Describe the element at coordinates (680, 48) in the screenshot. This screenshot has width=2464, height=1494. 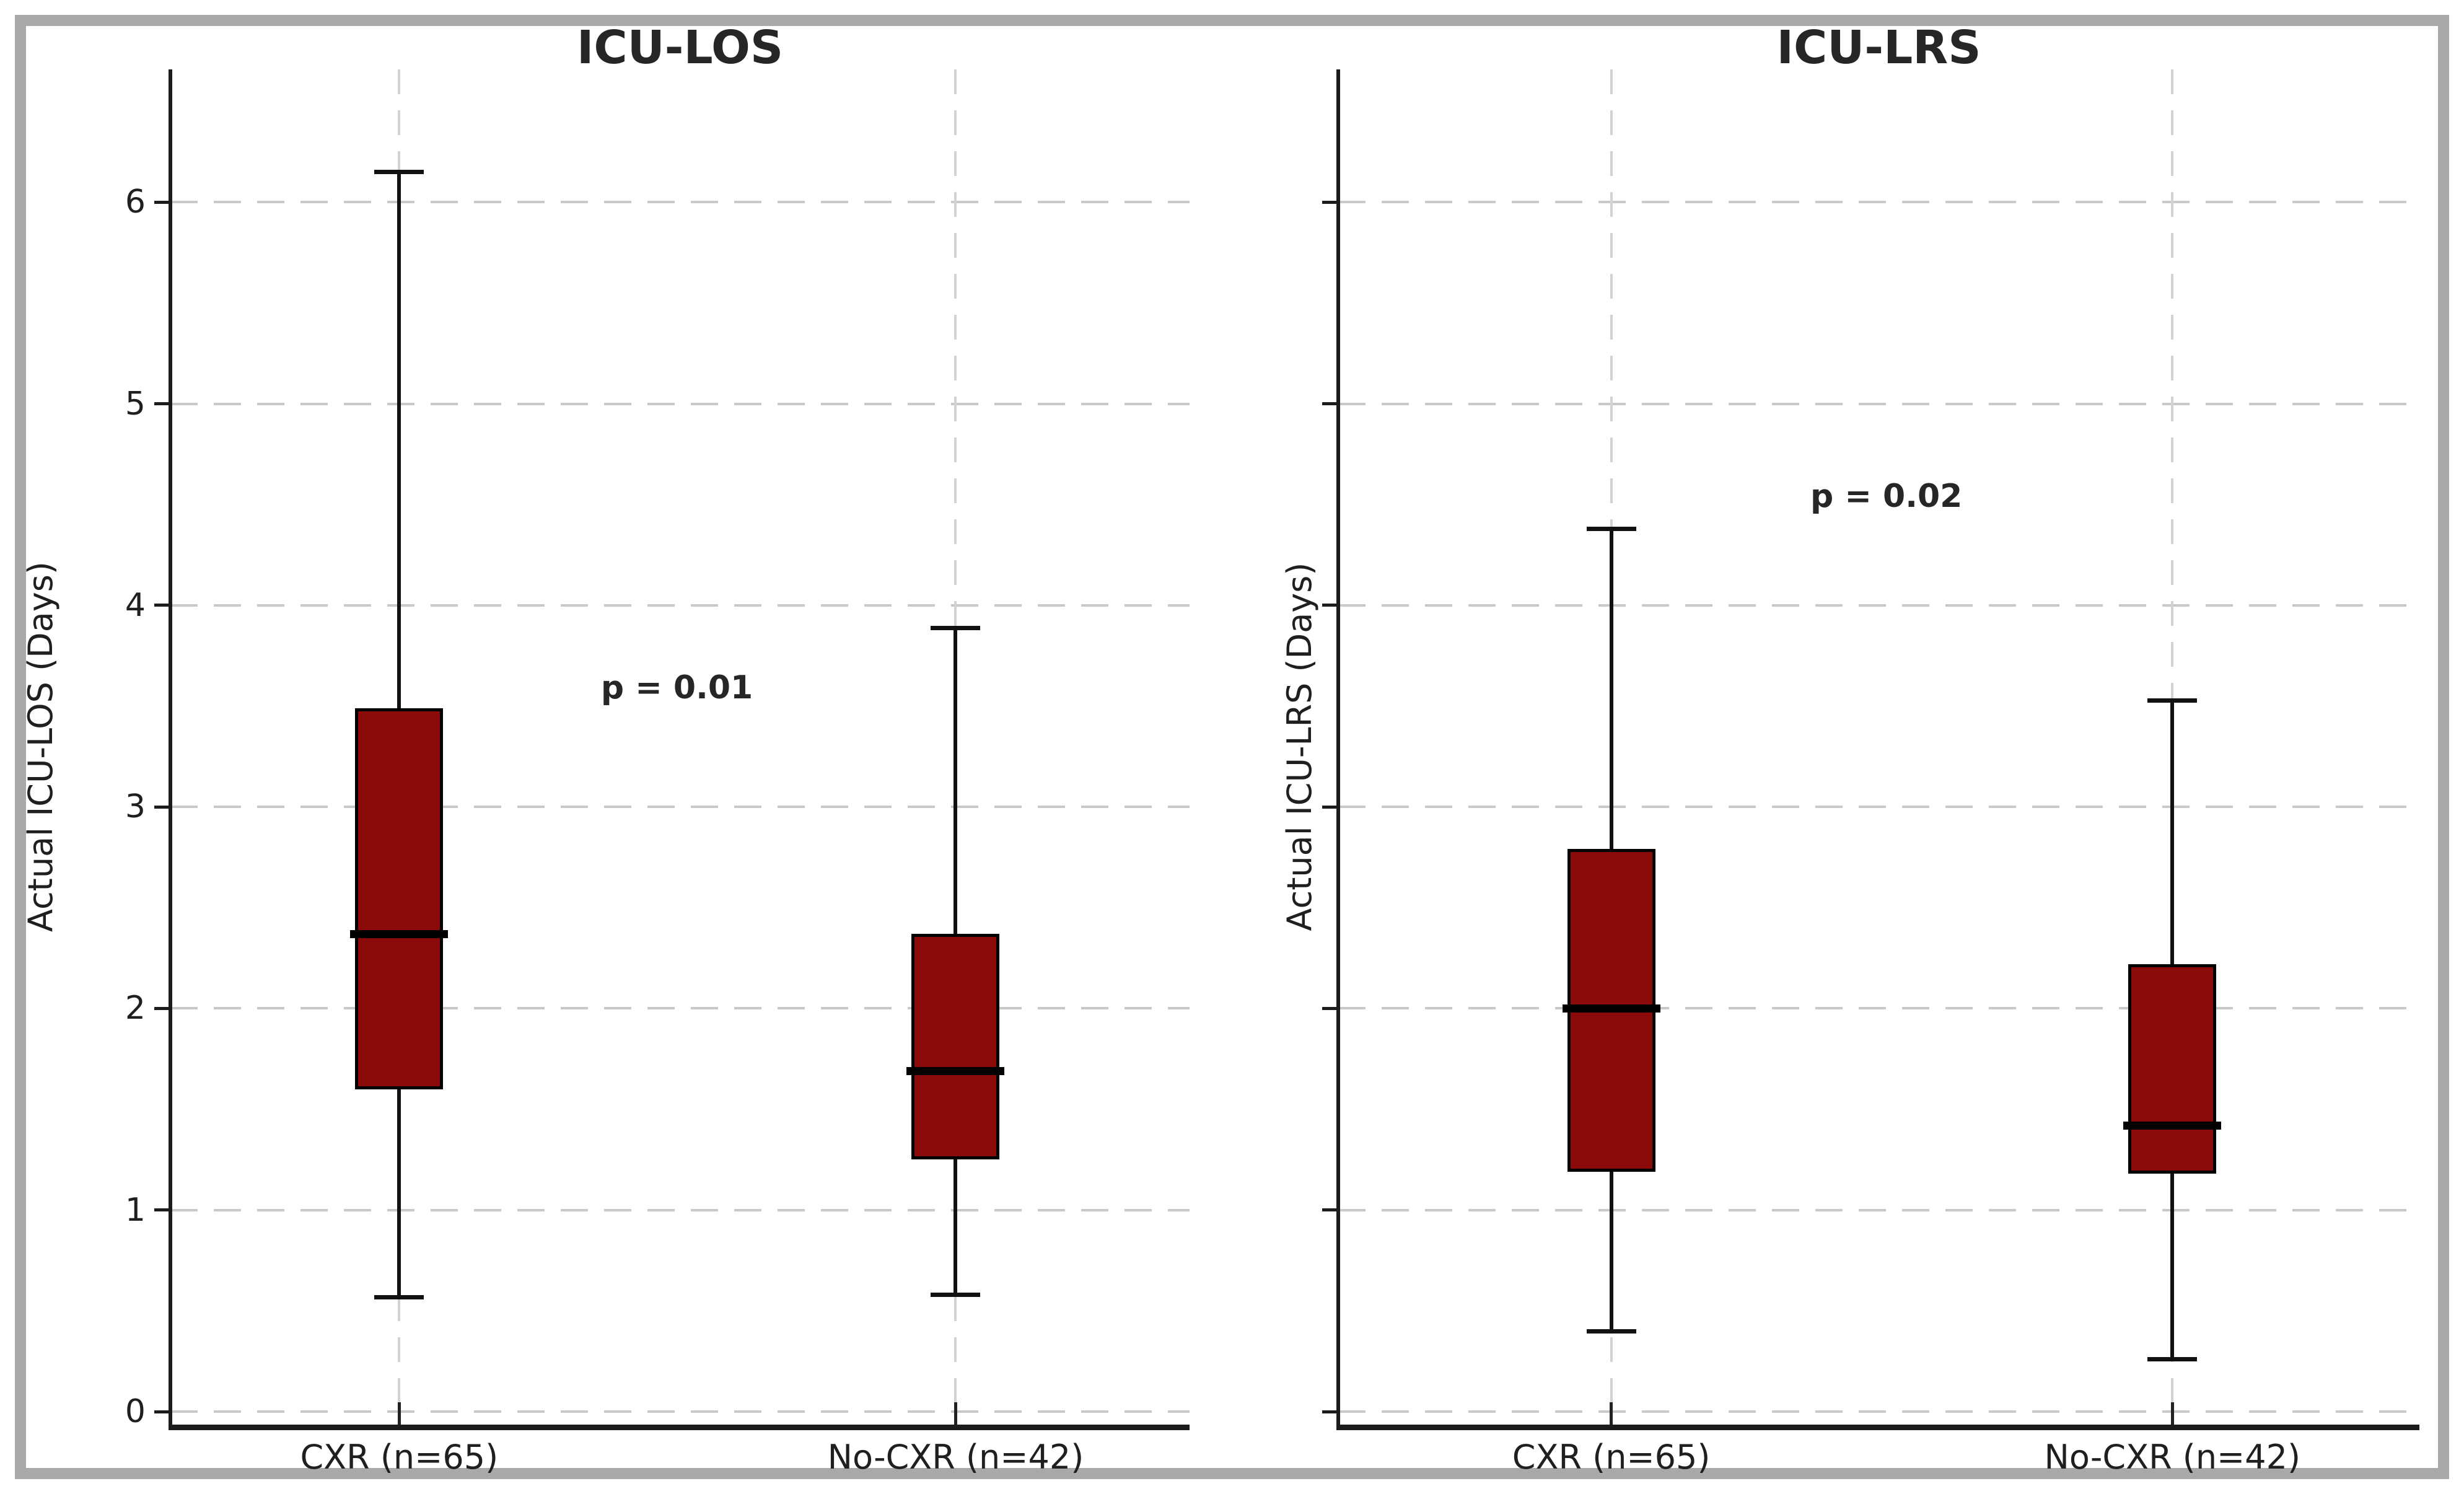
I see `chart-title: ICU-LOS` at that location.